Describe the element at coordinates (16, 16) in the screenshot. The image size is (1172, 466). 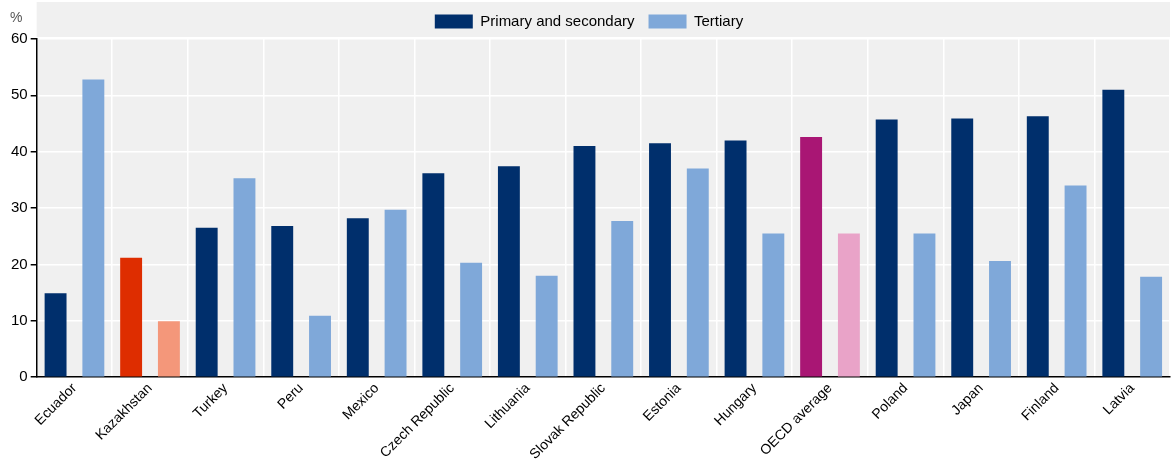
I see `y-axis-title: %` at that location.